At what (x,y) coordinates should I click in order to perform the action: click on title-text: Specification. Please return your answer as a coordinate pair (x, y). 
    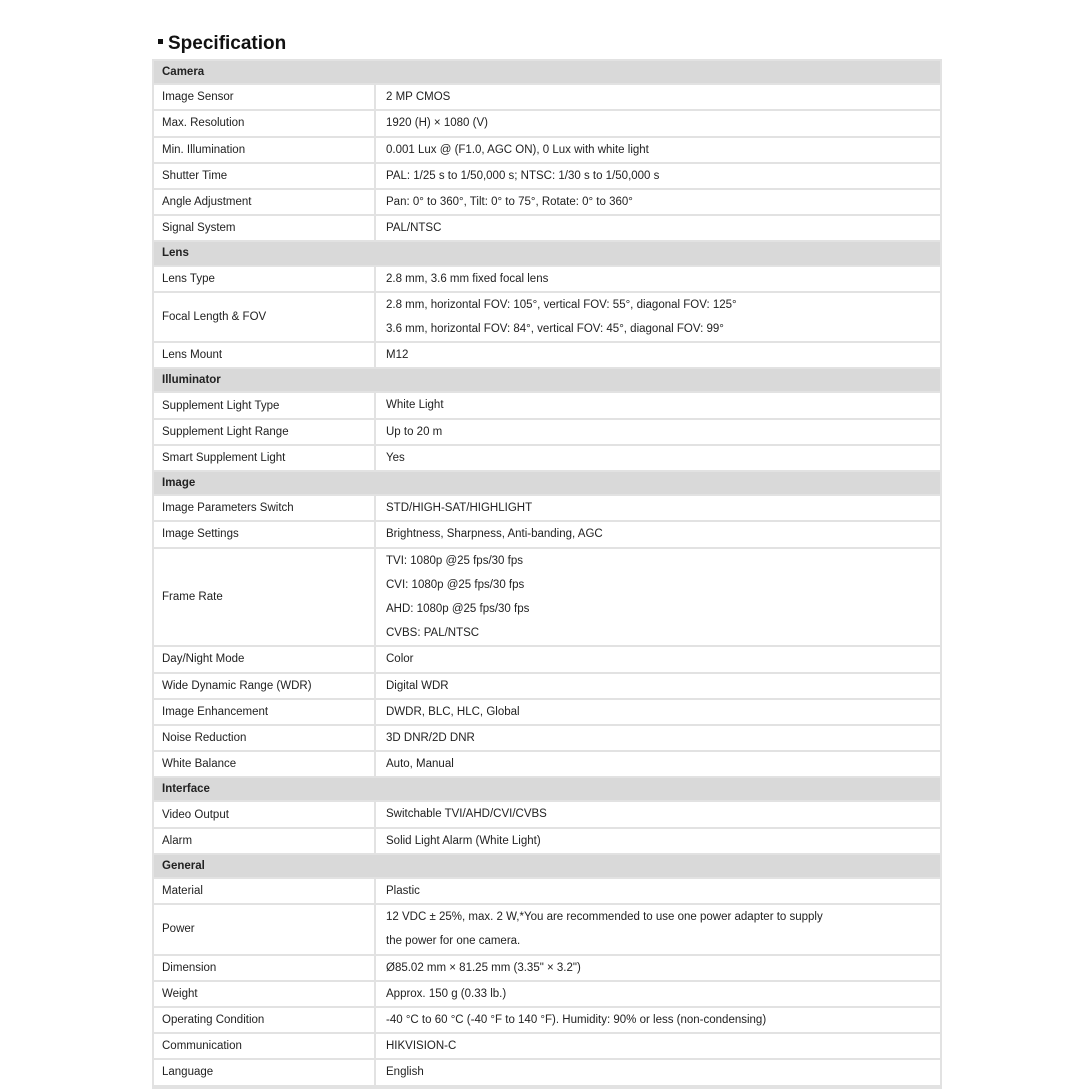
    Looking at the image, I should click on (227, 43).